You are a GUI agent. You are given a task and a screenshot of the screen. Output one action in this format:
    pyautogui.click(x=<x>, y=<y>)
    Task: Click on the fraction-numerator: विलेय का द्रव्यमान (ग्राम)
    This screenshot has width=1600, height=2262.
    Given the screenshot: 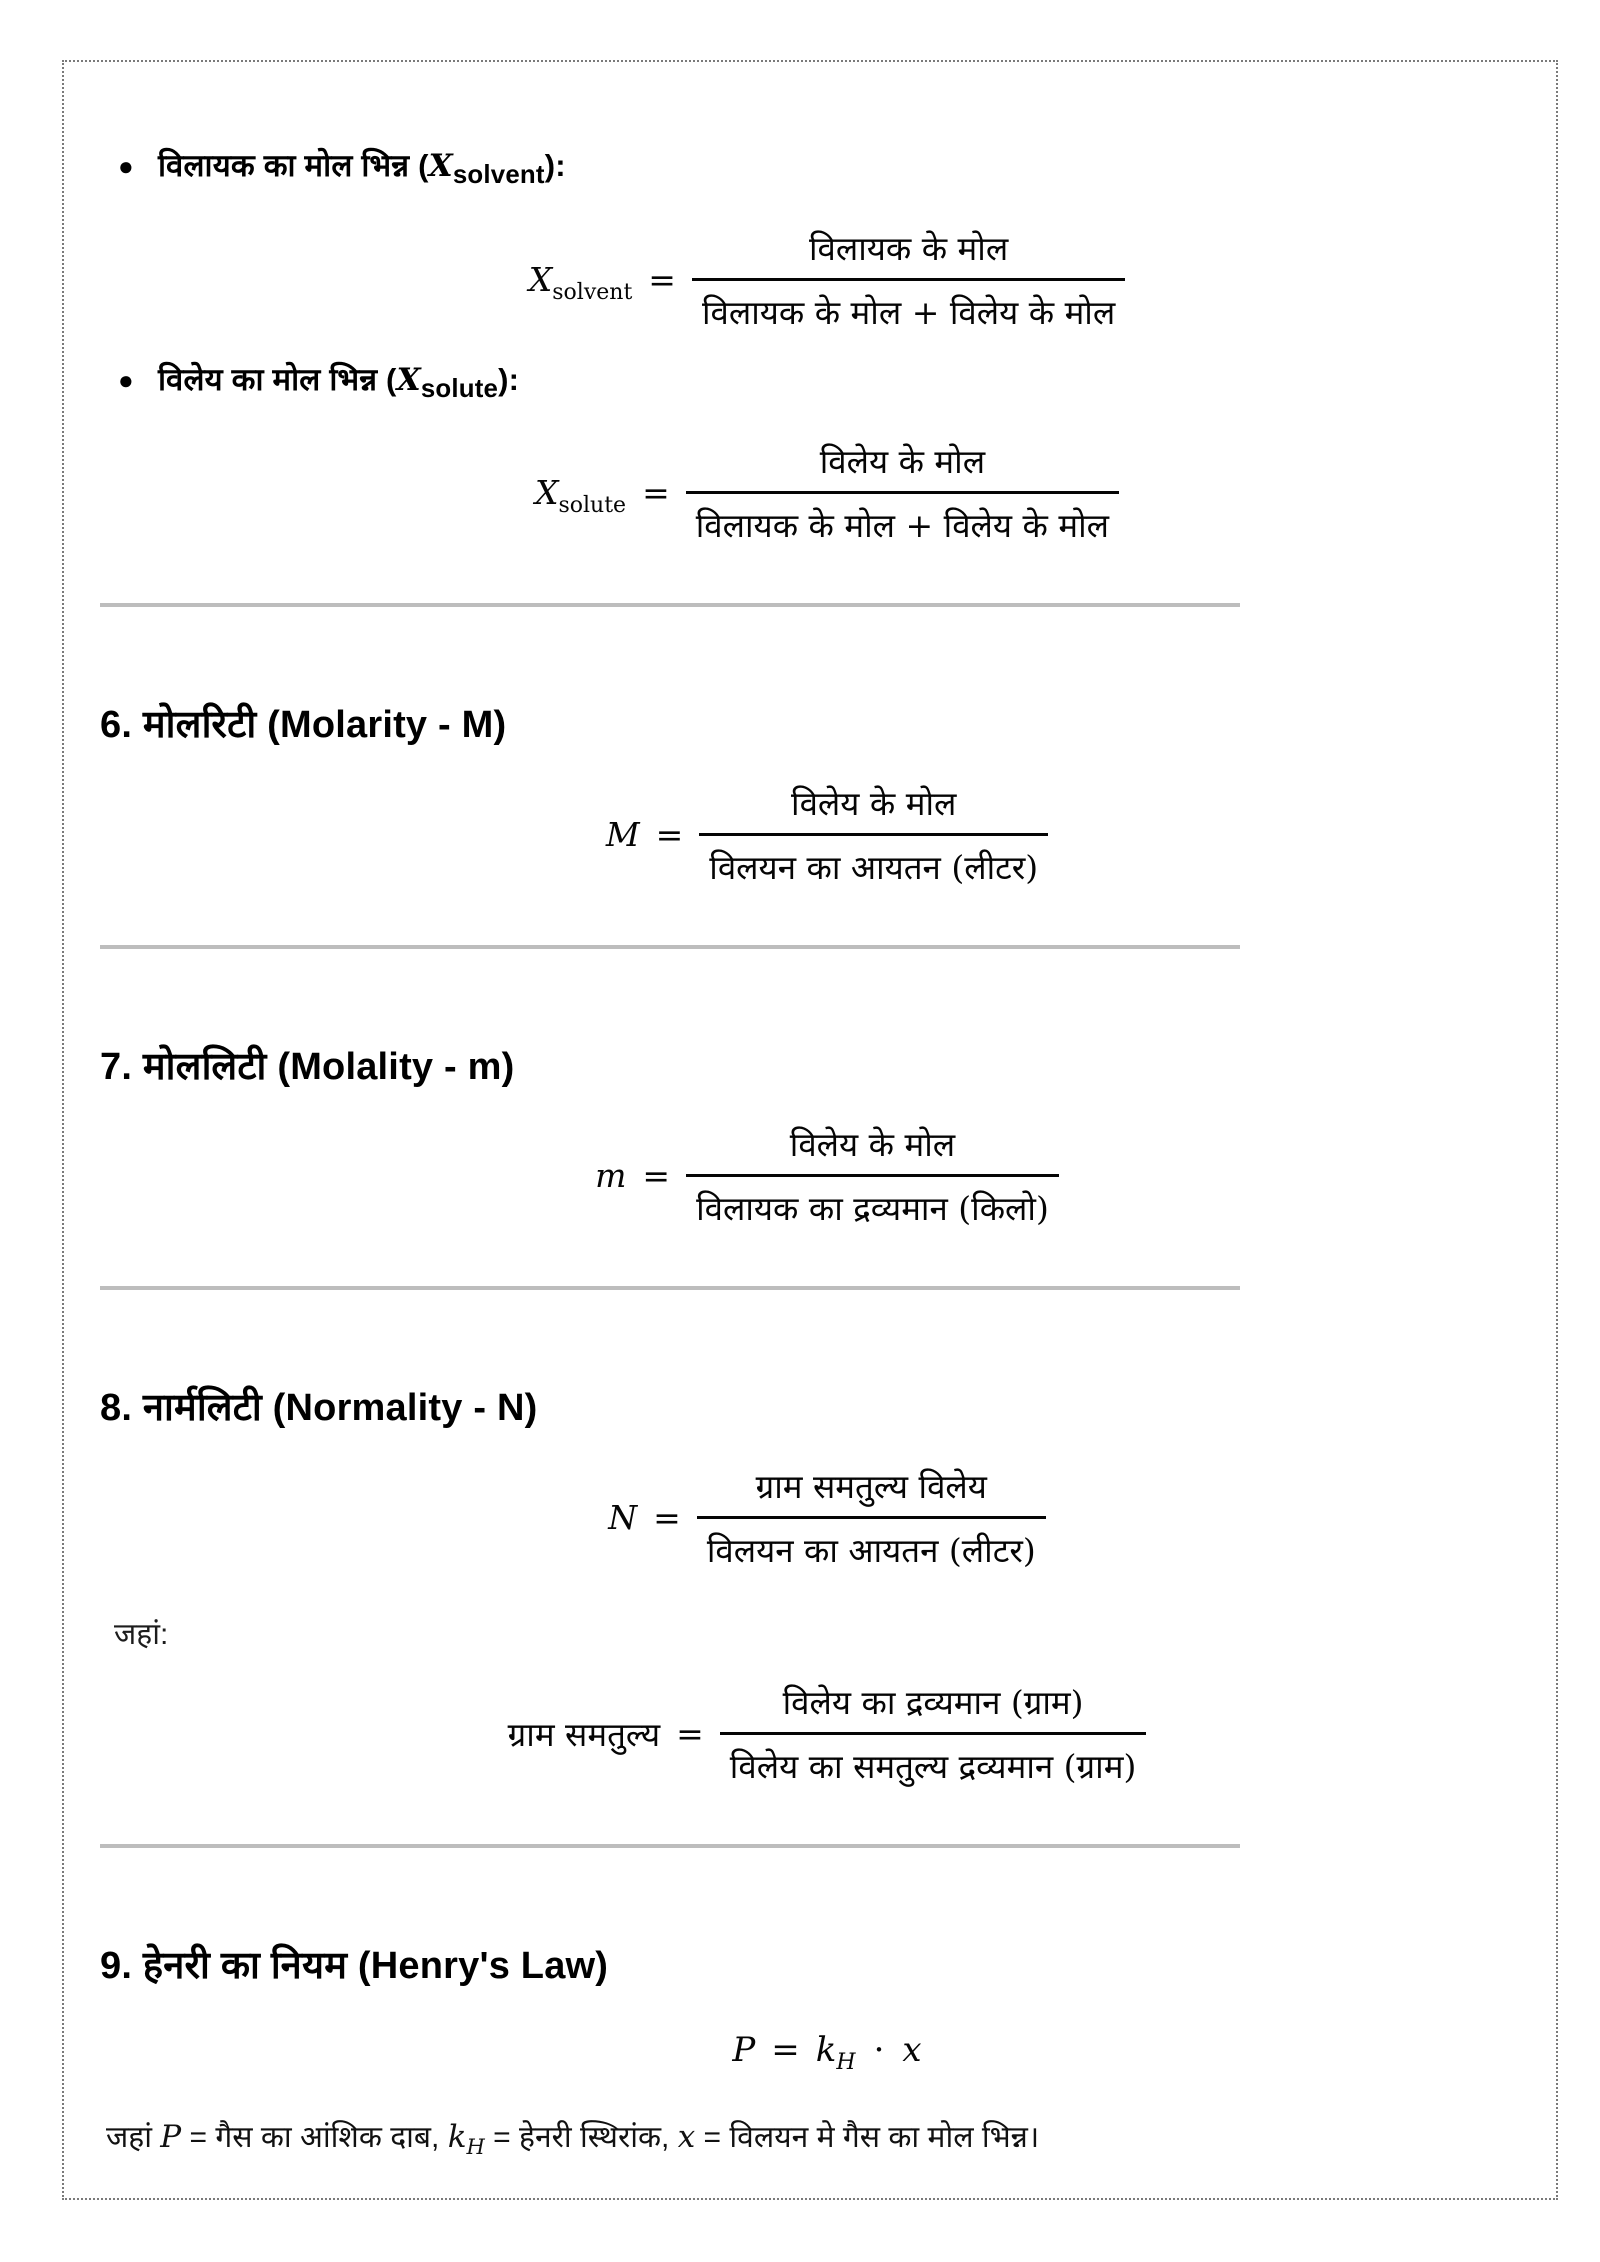 What is the action you would take?
    pyautogui.click(x=933, y=1702)
    